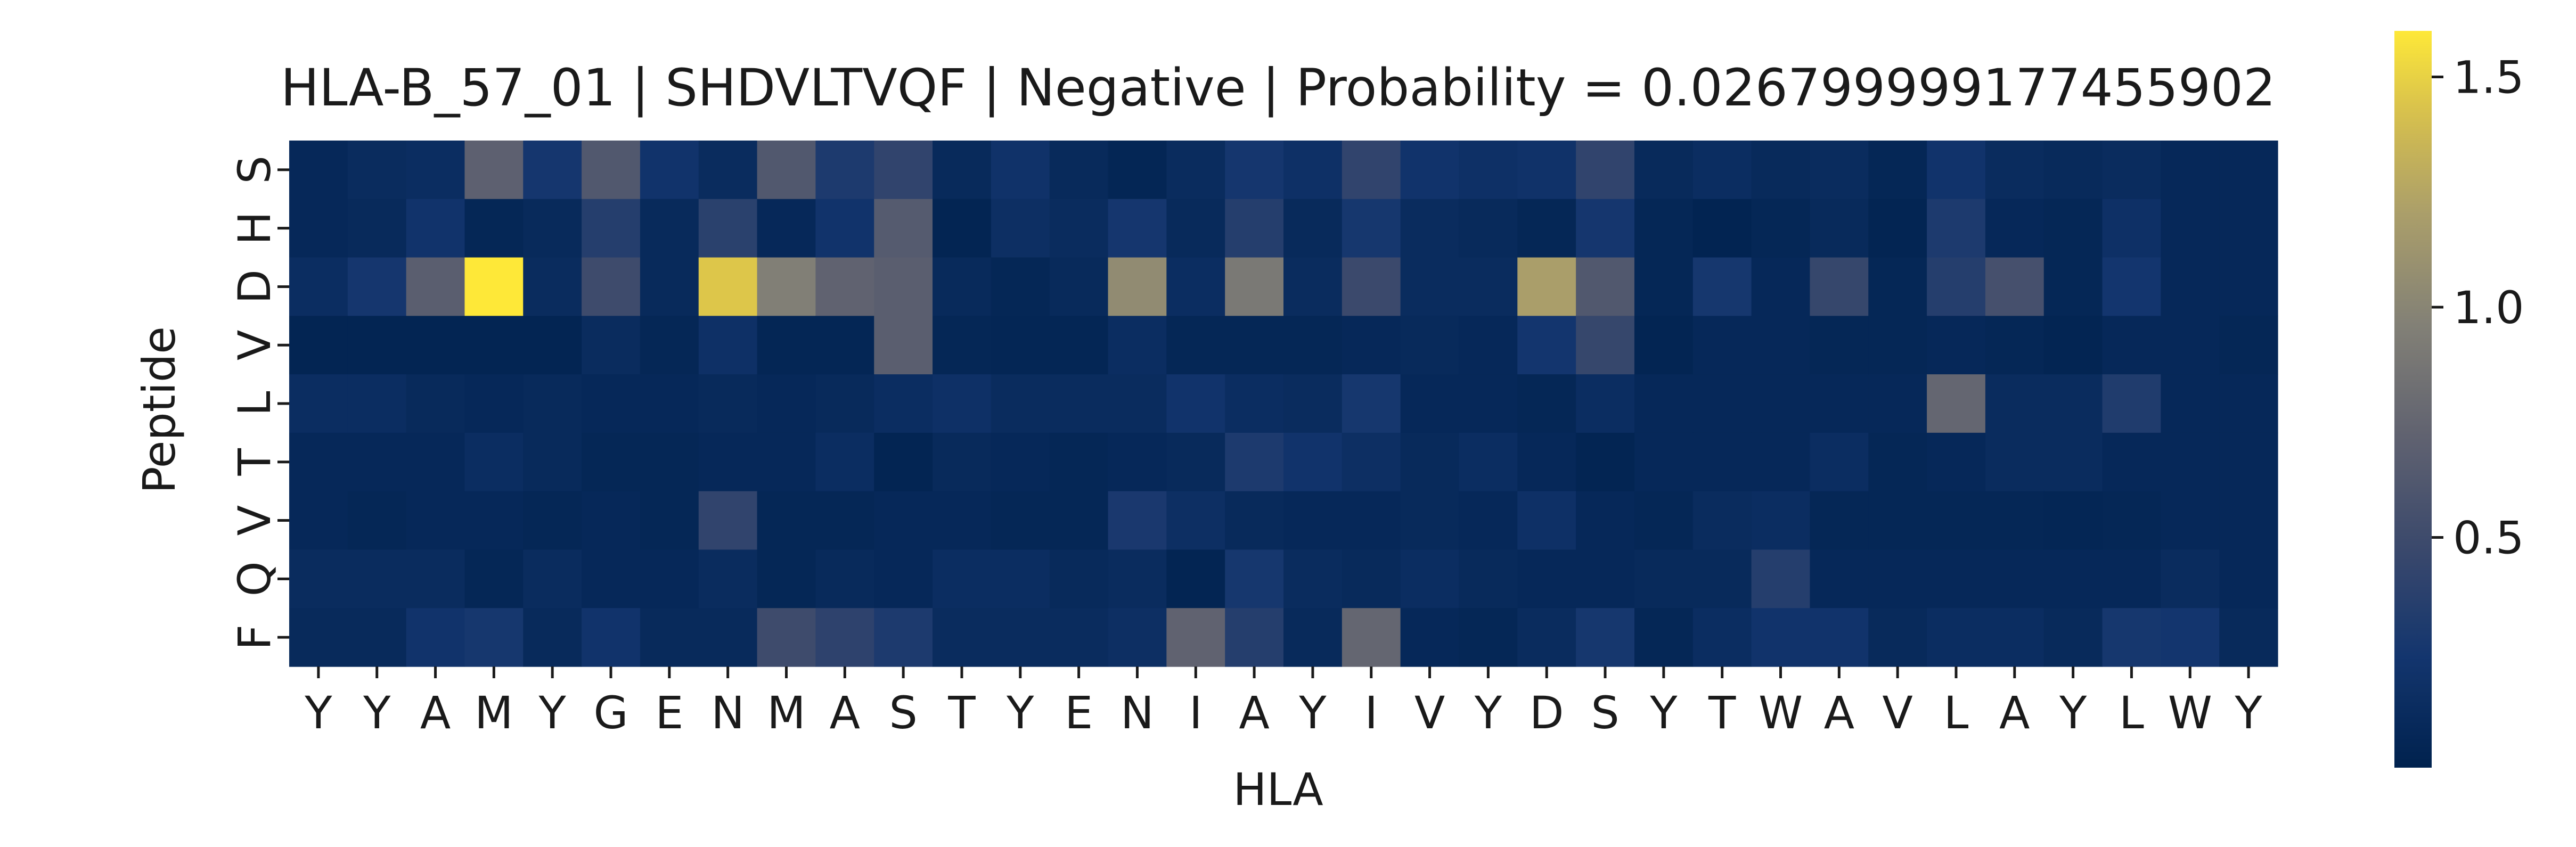 The width and height of the screenshot is (2576, 847). Describe the element at coordinates (1196, 713) in the screenshot. I see `x-tick-label: I` at that location.